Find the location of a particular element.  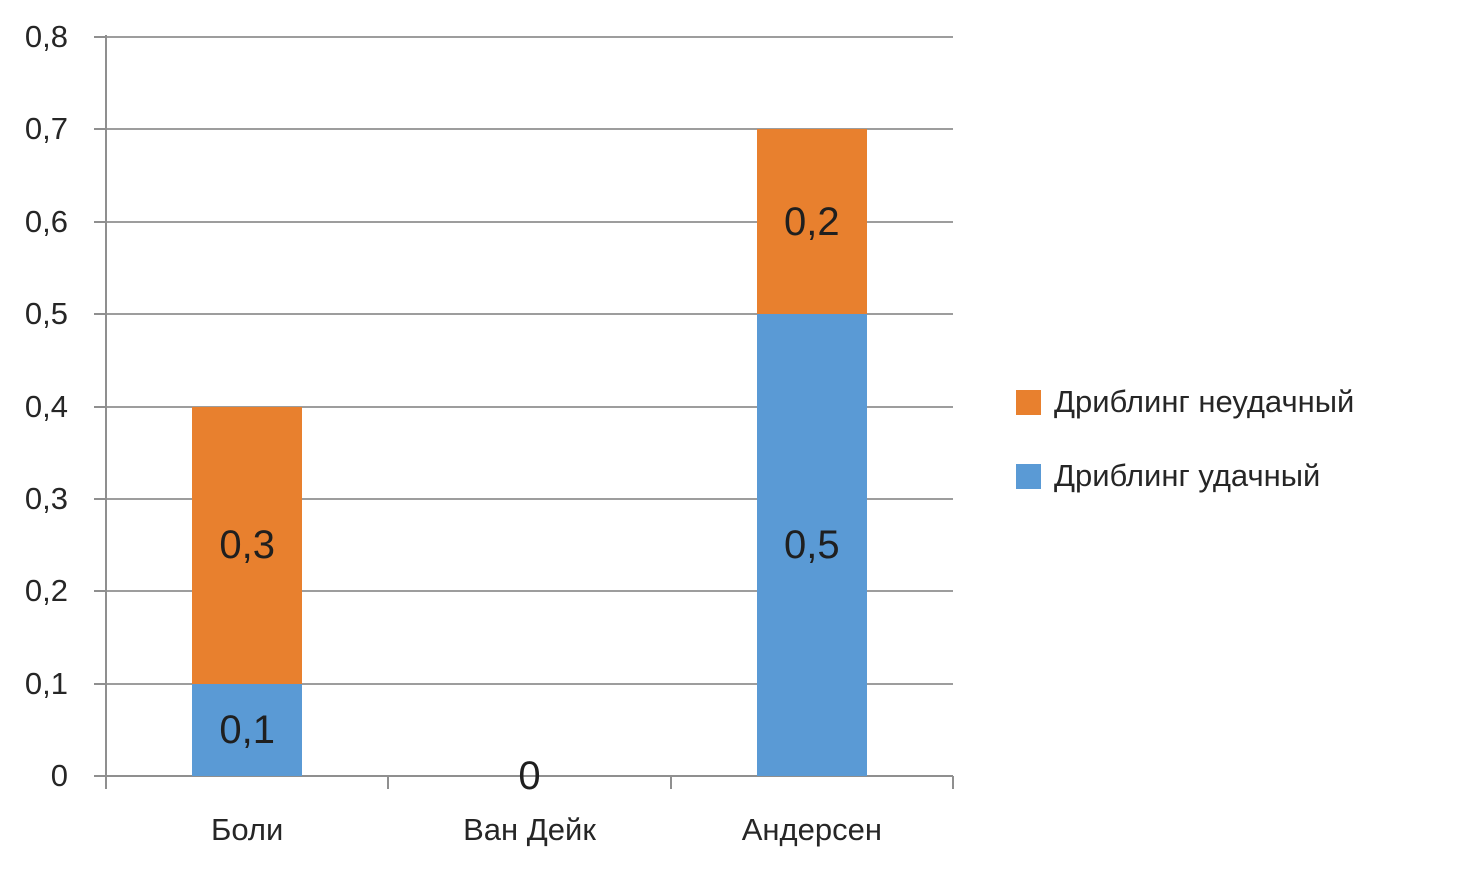

bar-data-label: 0,2 is located at coordinates (812, 221).